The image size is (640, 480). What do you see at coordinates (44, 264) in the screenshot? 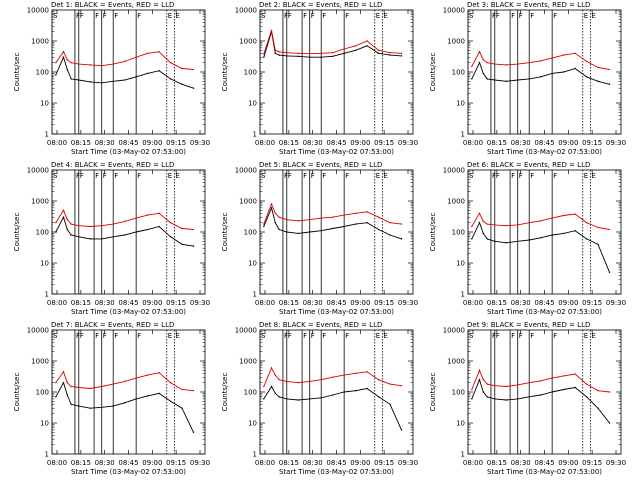
I see `y-tick-label: 10` at bounding box center [44, 264].